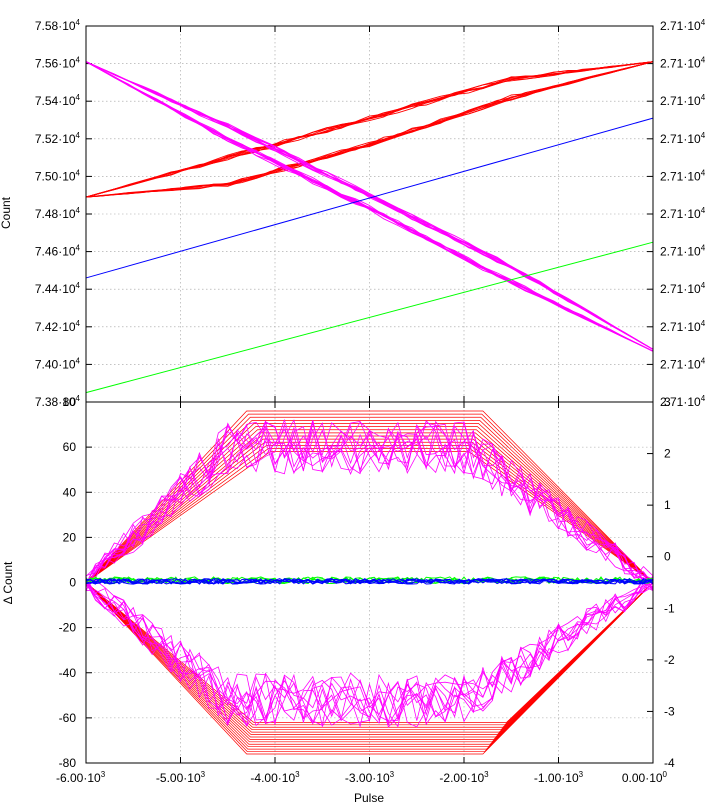 This screenshot has width=720, height=806. I want to click on y2-tick-label: 0, so click(667, 557).